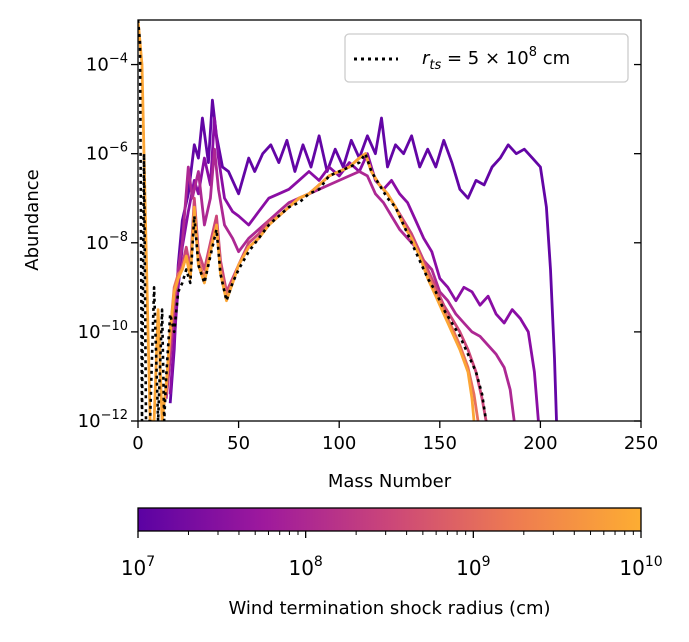  I want to click on y-tick-label: 10⁻⁸, so click(107, 242).